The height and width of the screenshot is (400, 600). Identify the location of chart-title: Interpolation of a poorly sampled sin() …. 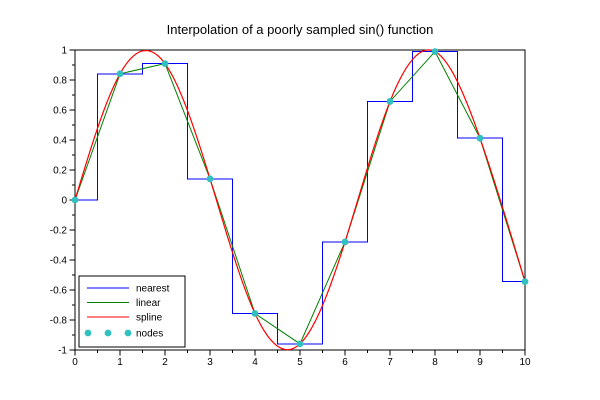
(300, 29).